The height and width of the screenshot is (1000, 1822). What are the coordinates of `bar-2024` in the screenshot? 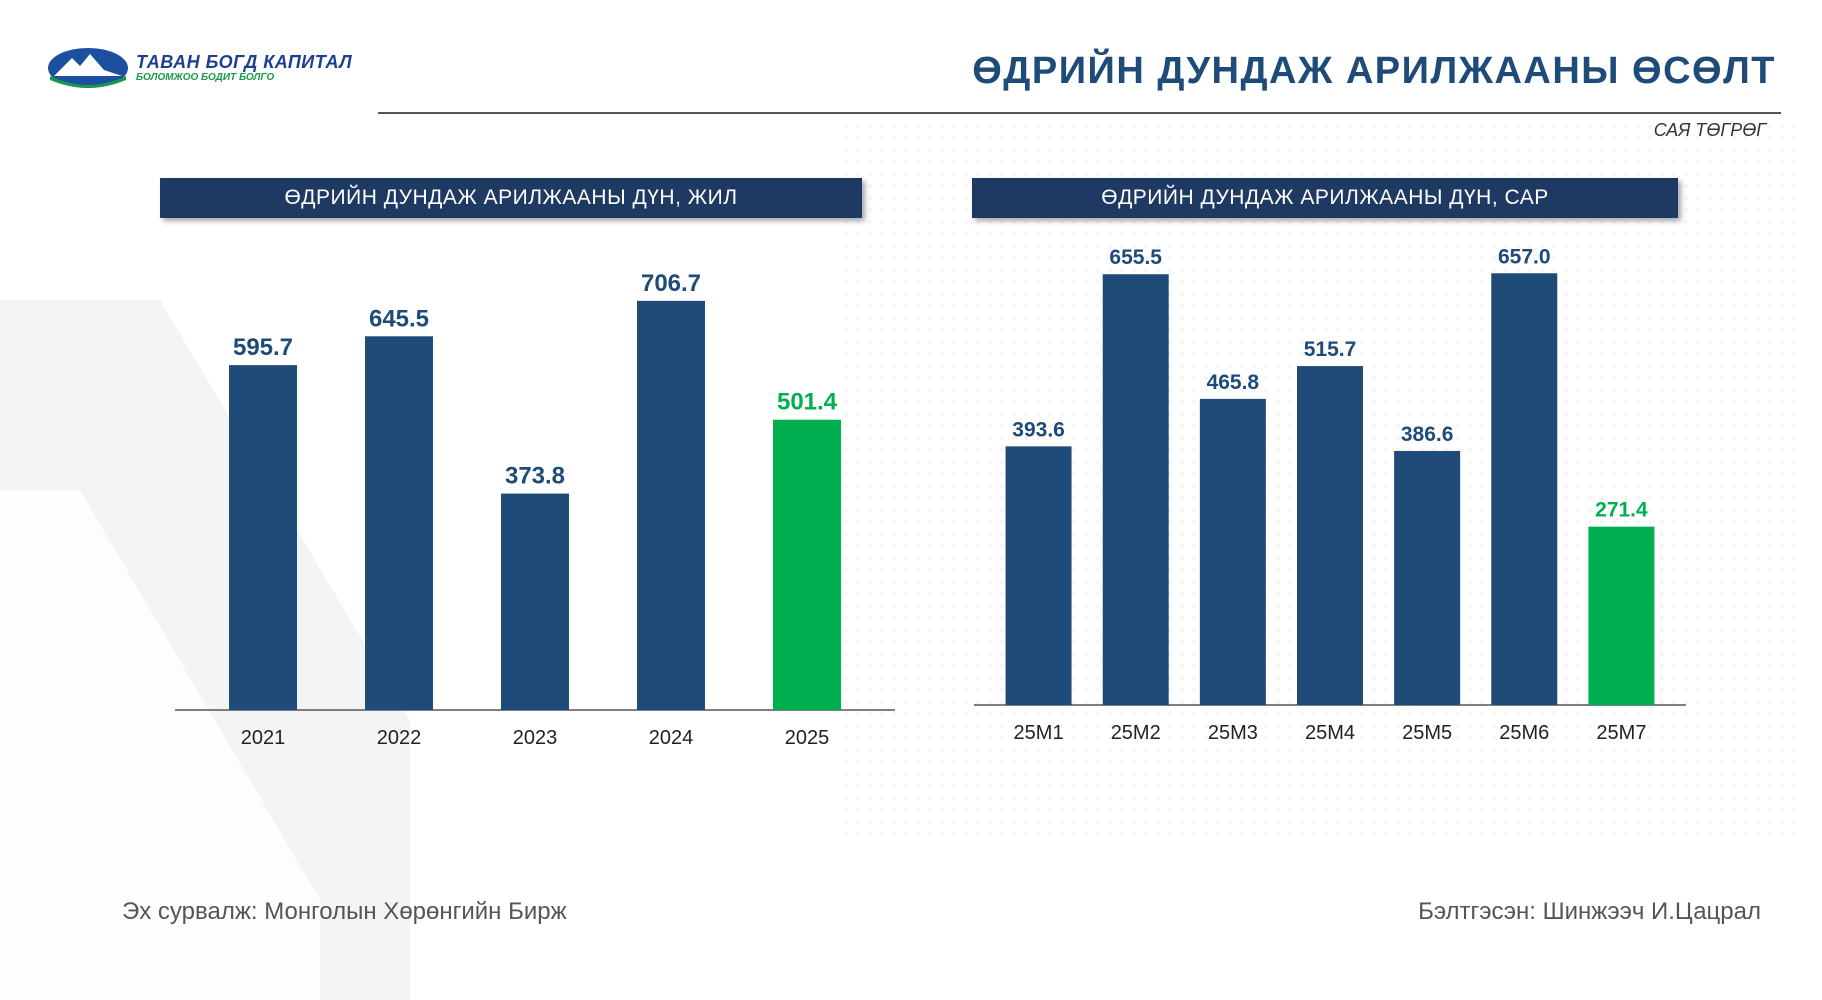 It's located at (671, 505).